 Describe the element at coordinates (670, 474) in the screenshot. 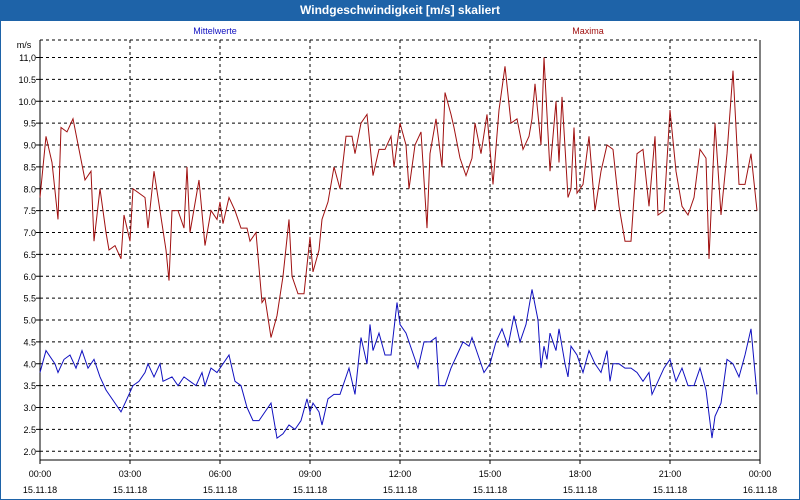

I see `x-tick-time: 21:00` at that location.